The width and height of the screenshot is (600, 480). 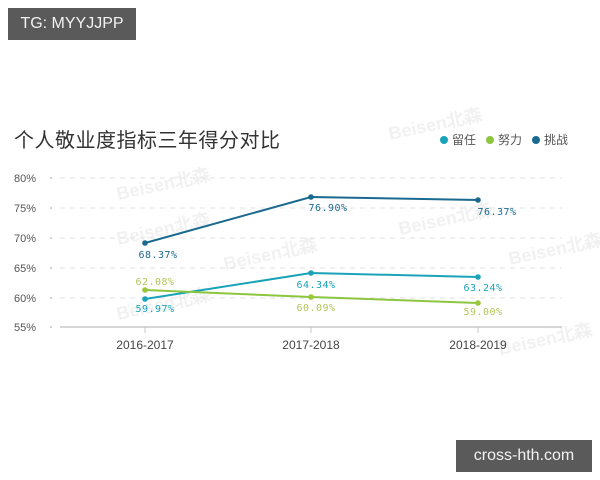 I want to click on data-label: 68.37%, so click(x=157, y=255).